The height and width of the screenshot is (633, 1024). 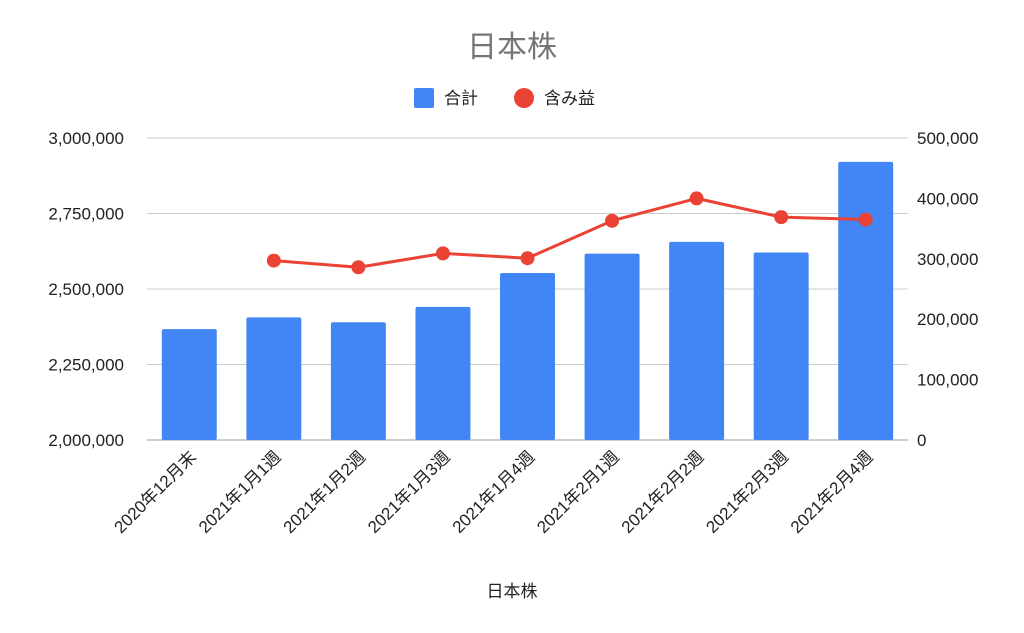 I want to click on legend-swatch-unrealized, so click(x=524, y=98).